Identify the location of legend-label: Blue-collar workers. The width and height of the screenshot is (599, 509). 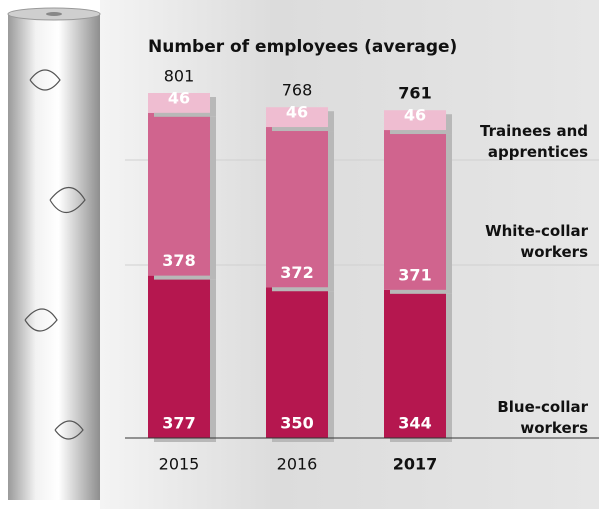
(542, 417).